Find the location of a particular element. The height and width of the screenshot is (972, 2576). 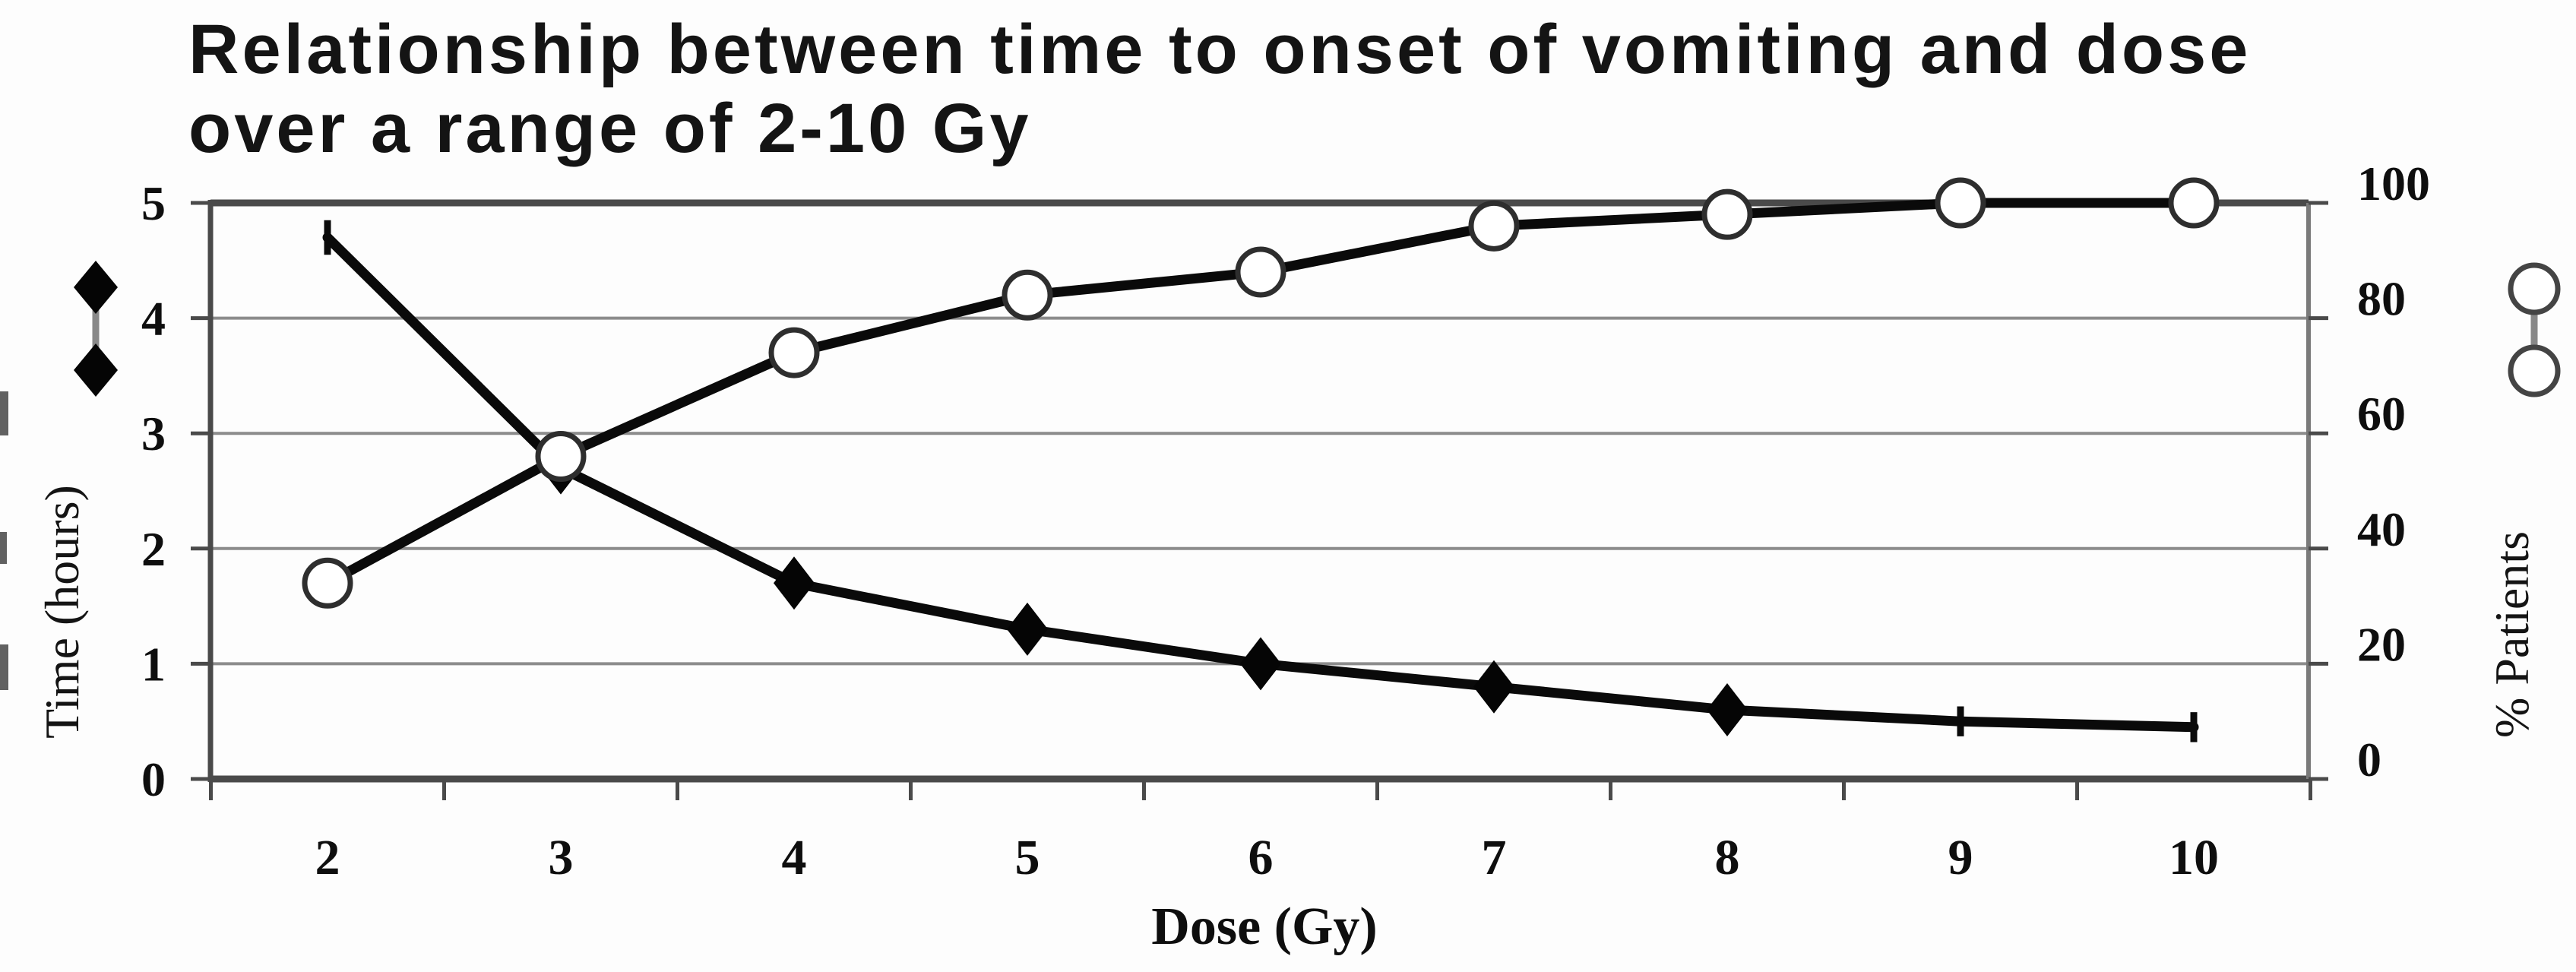

x-axis-tick-label: 3 is located at coordinates (561, 857).